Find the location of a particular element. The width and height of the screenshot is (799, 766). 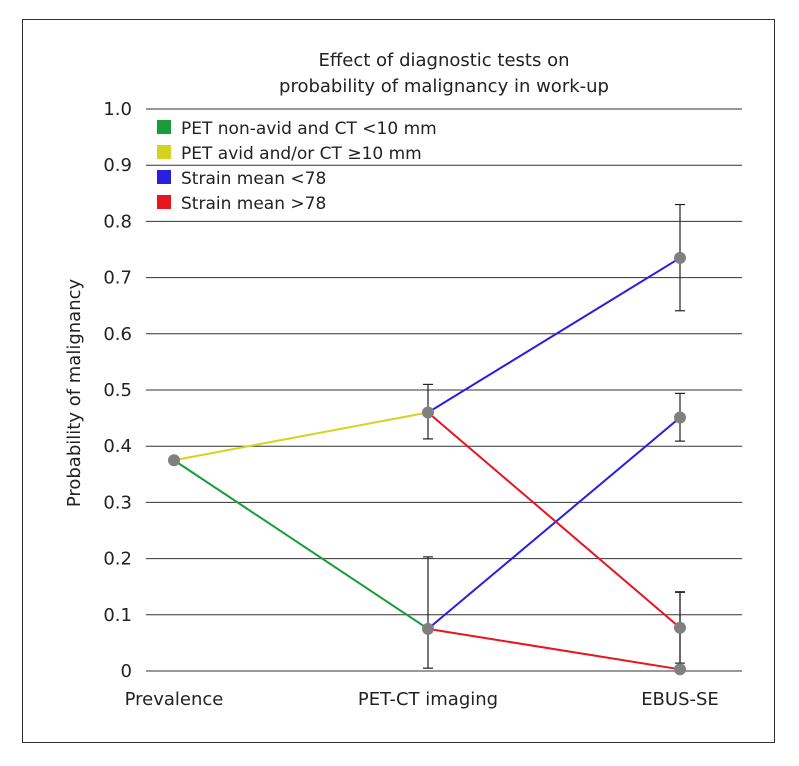

y-tick-label: 1.0 is located at coordinates (117, 109).